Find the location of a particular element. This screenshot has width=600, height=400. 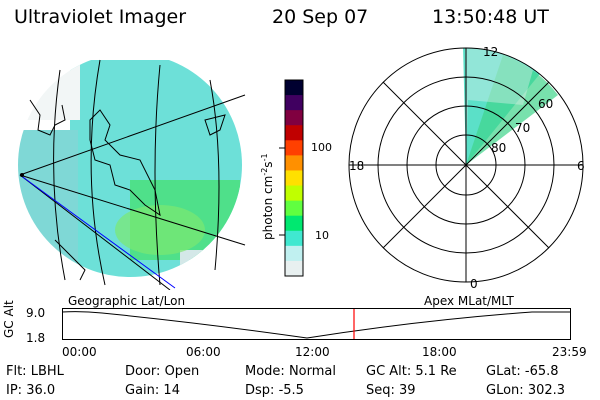

mlt-label-18: 18 is located at coordinates (356, 166).